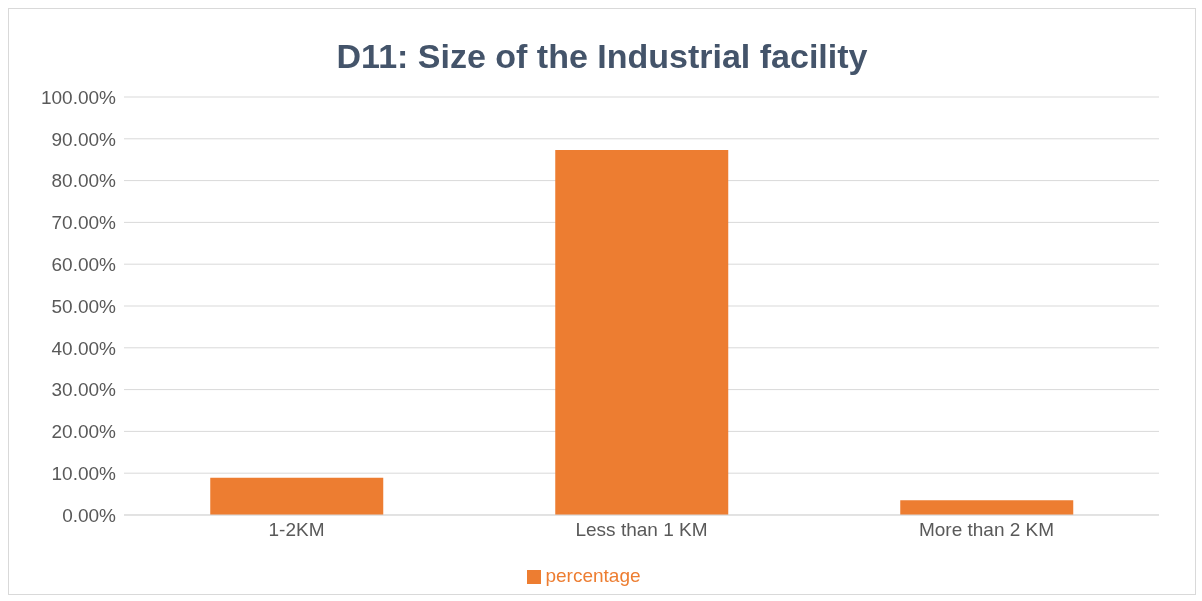 The height and width of the screenshot is (601, 1202). What do you see at coordinates (84, 223) in the screenshot?
I see `y-tick-label: 70.00%` at bounding box center [84, 223].